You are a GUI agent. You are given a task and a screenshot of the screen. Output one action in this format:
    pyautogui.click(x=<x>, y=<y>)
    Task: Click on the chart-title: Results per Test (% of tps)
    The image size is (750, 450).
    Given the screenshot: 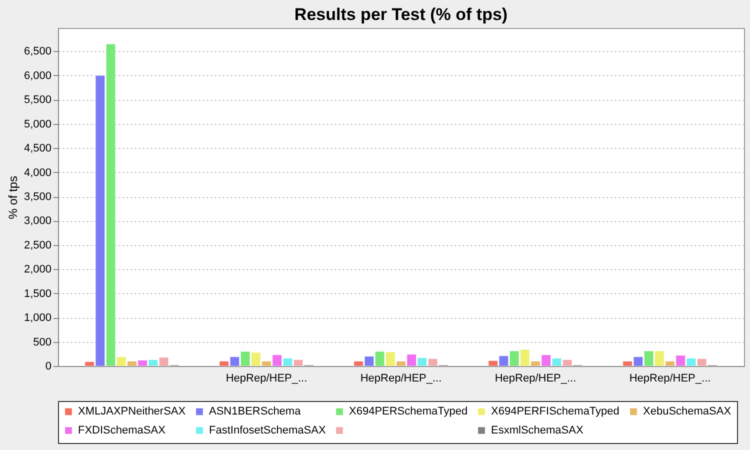 What is the action you would take?
    pyautogui.click(x=401, y=14)
    